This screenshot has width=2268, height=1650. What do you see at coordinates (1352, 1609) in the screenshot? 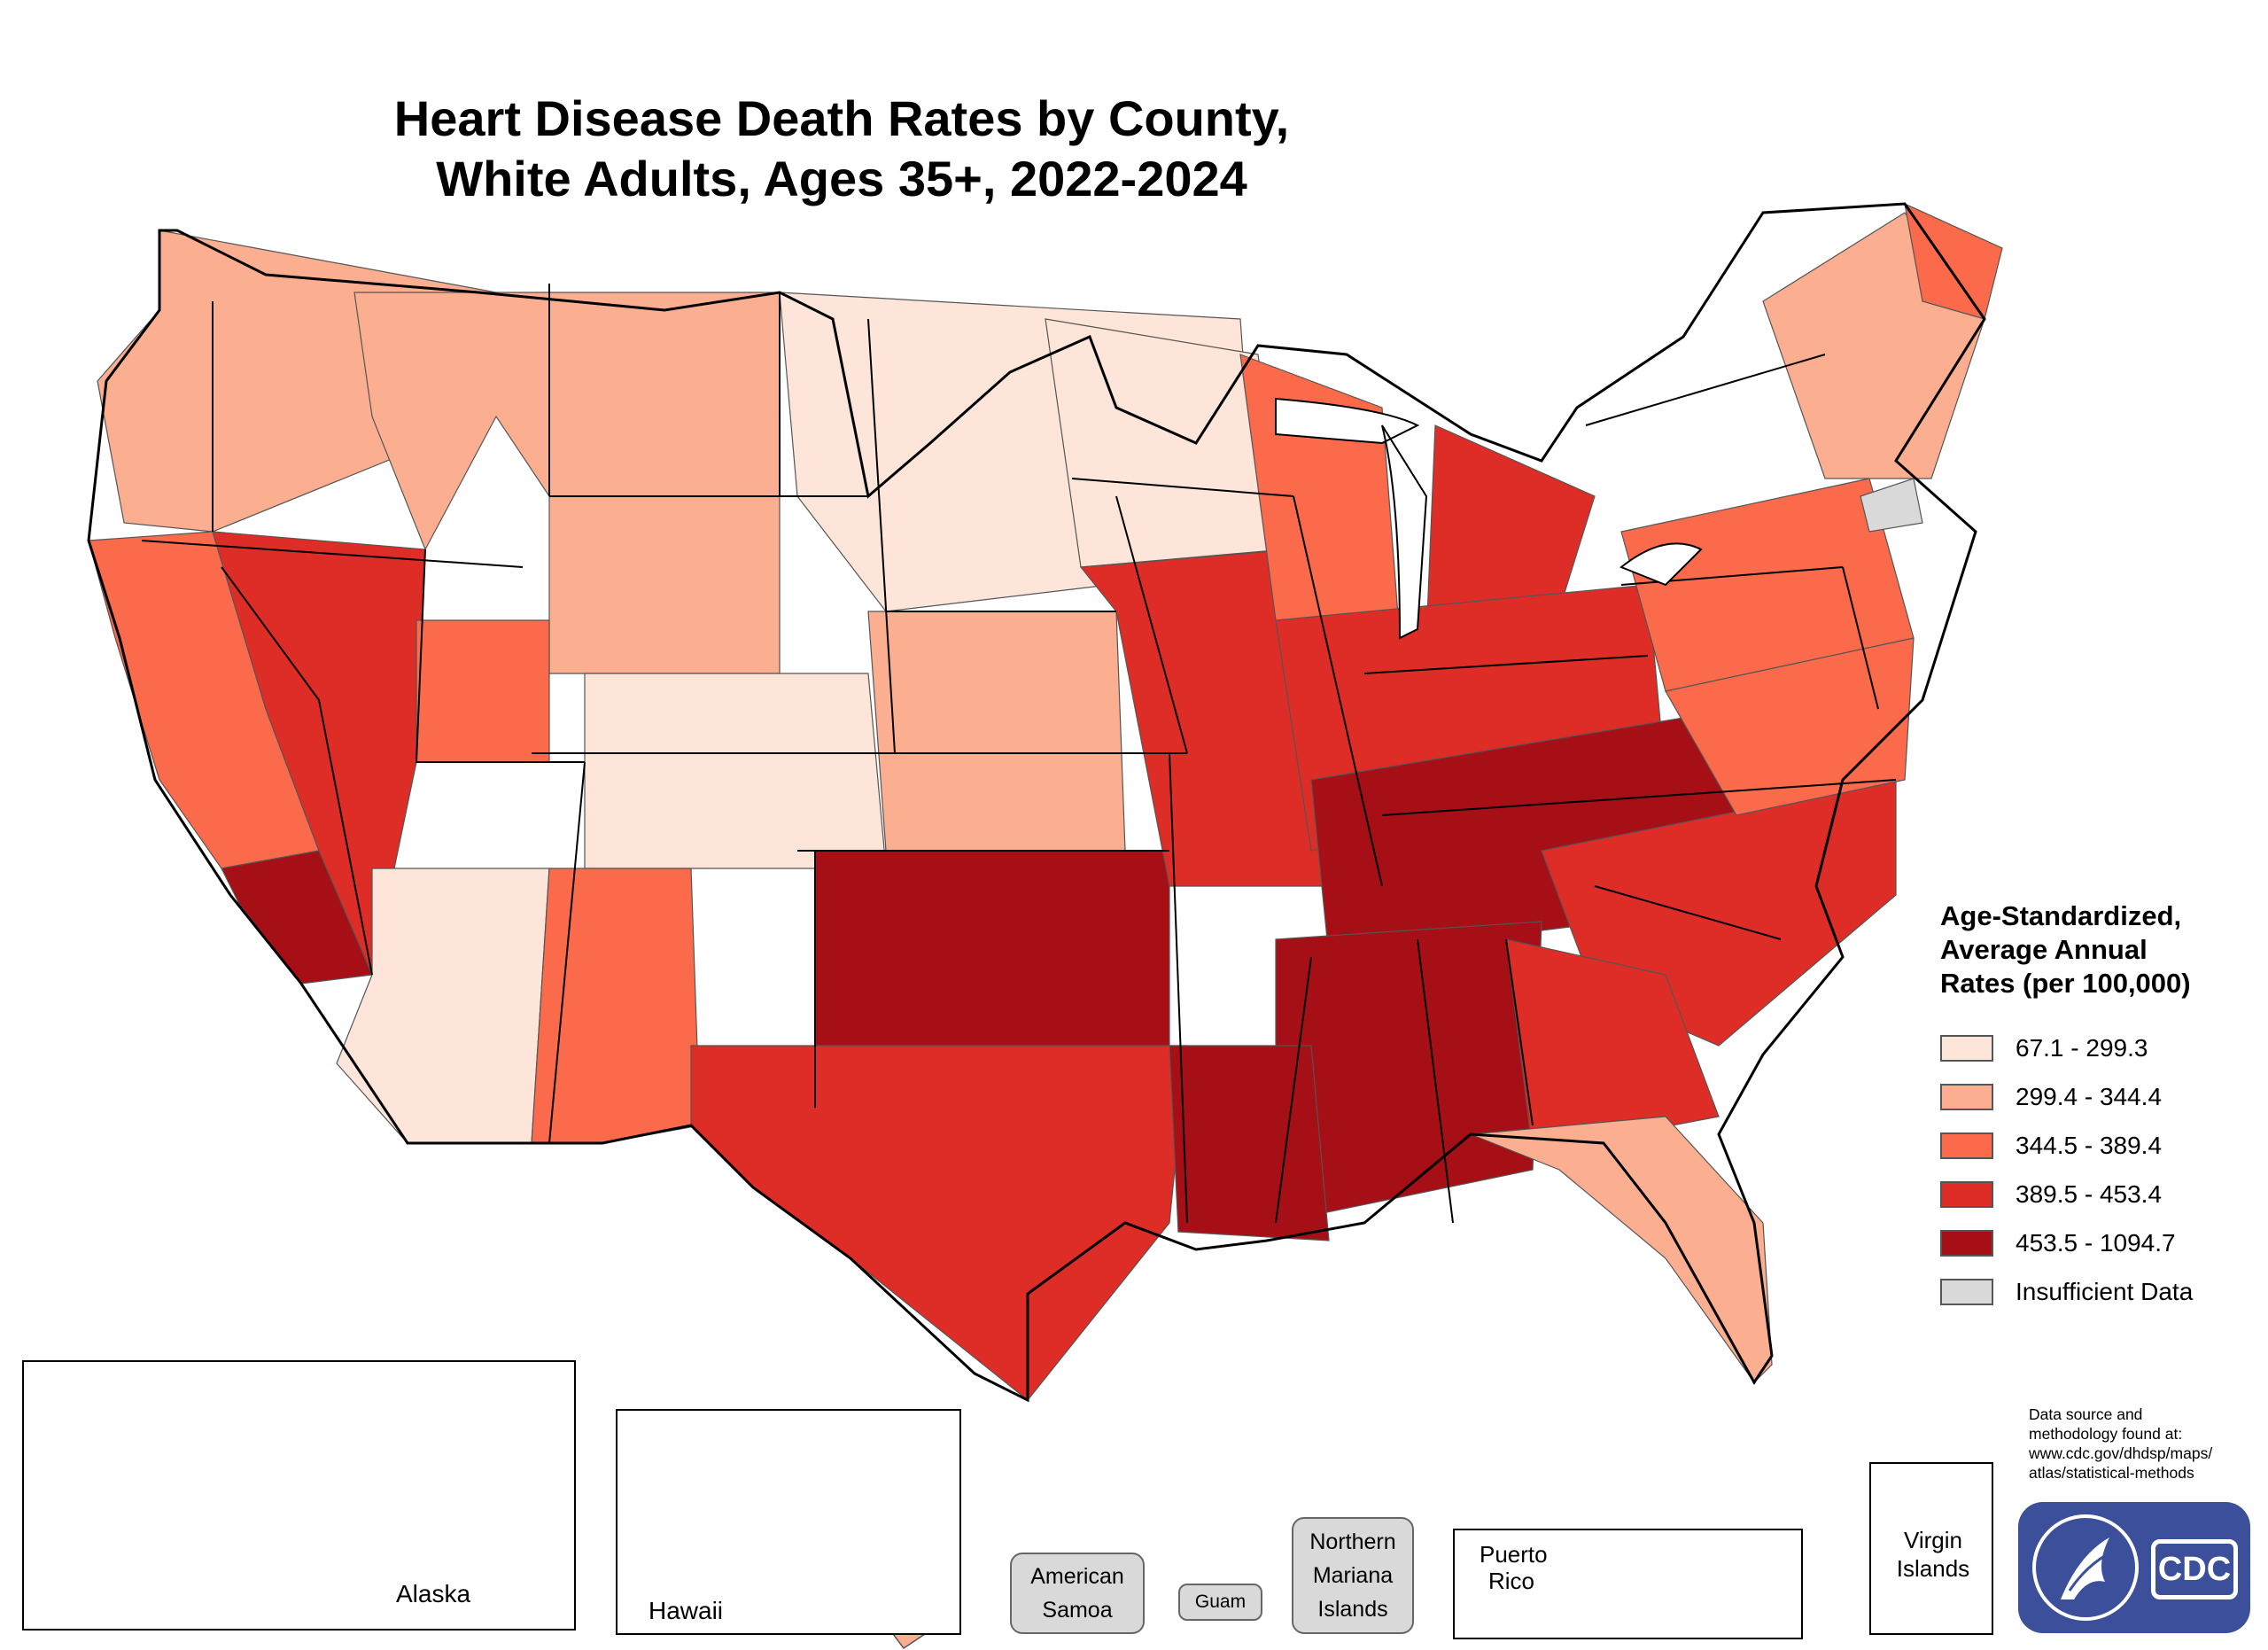
I see `northern-mariana-label-line: Islands` at bounding box center [1352, 1609].